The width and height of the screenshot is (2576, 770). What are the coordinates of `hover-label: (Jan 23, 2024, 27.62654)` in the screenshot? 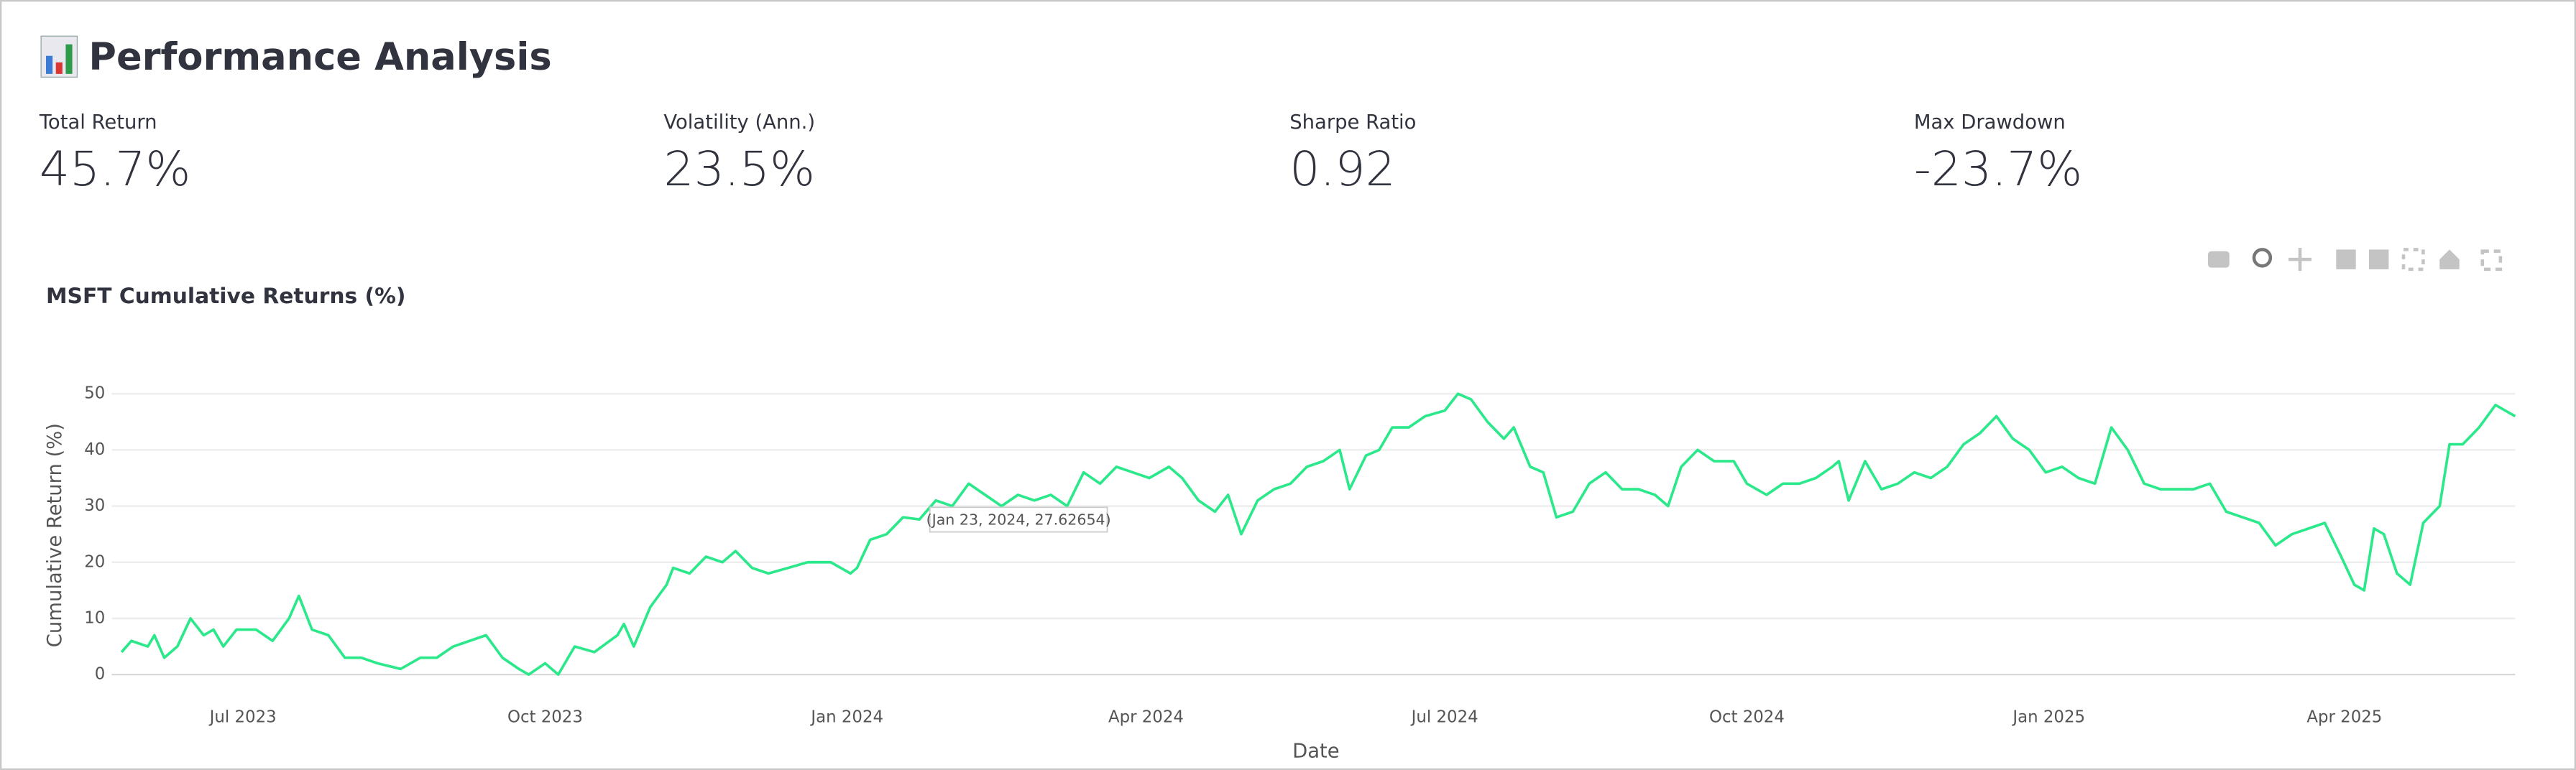 It's located at (1018, 519).